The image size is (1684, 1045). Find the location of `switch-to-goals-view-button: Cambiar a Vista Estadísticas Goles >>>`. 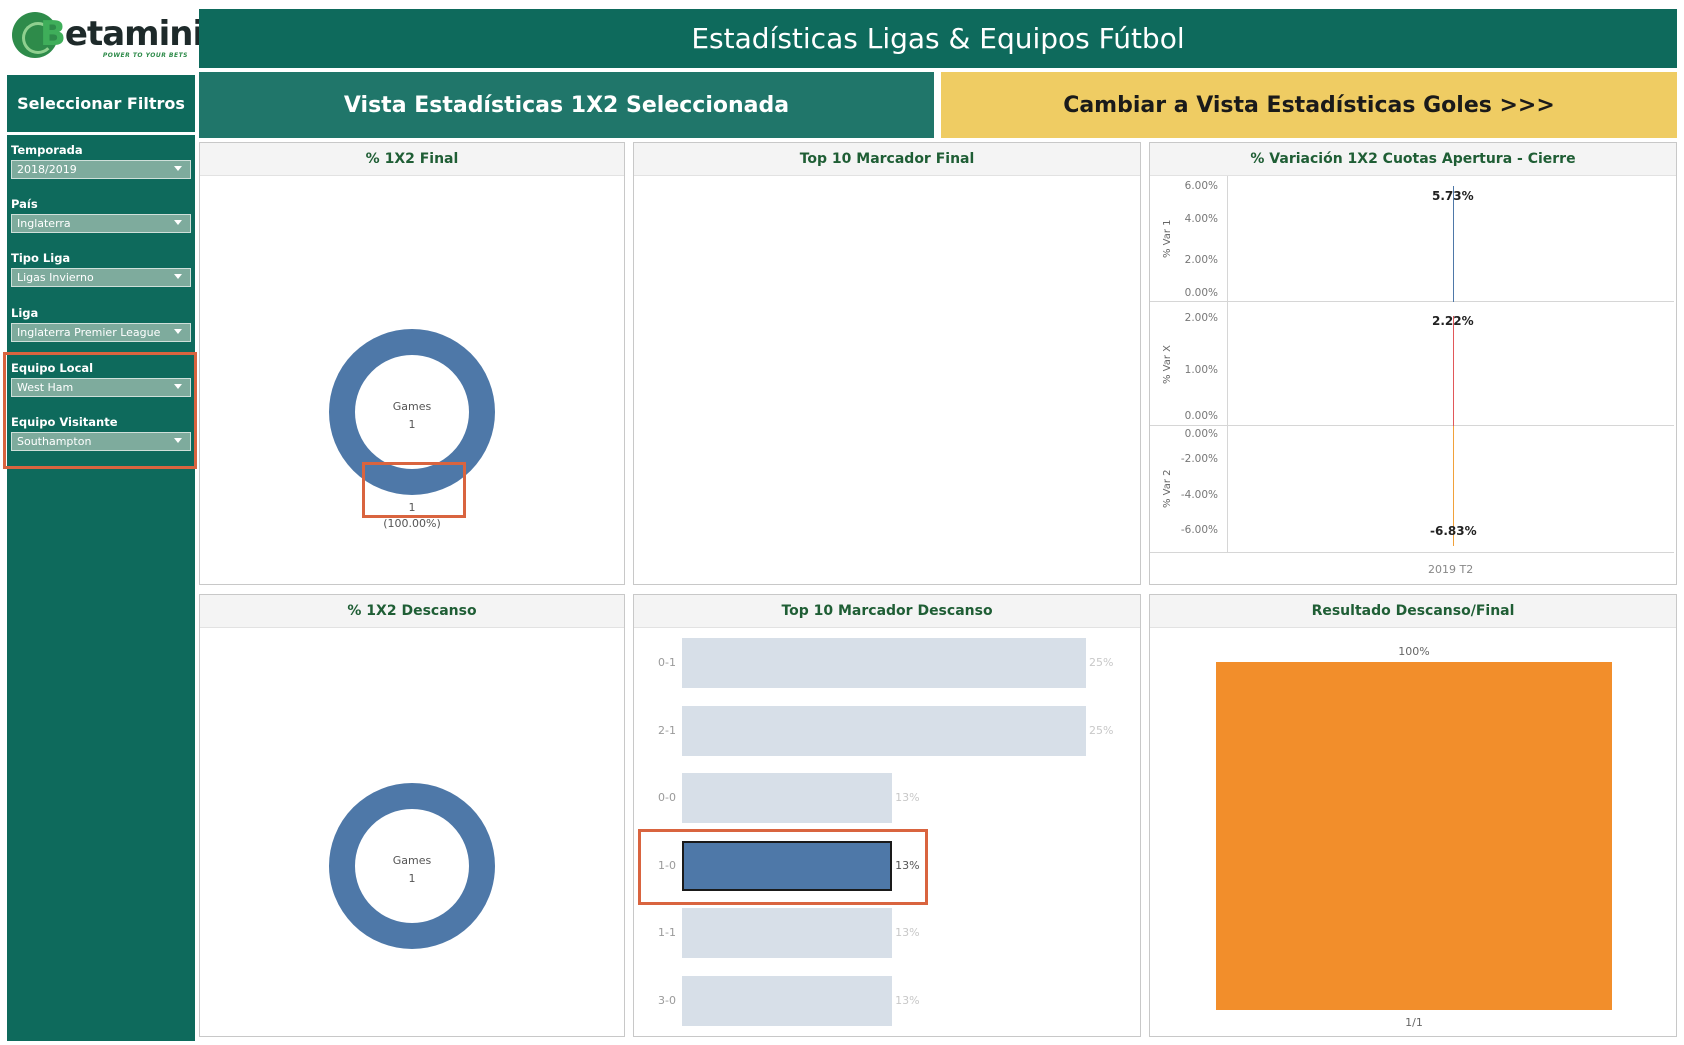

switch-to-goals-view-button: Cambiar a Vista Estadísticas Goles >>> is located at coordinates (1309, 105).